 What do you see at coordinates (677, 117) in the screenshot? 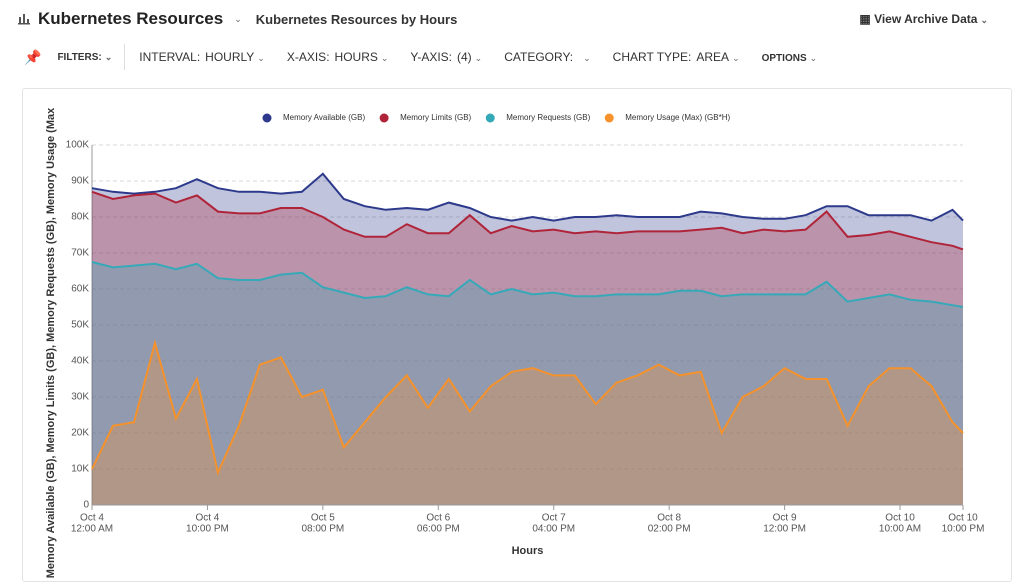
I see `legend-label: Memory Usage (Max) (GB*H)` at bounding box center [677, 117].